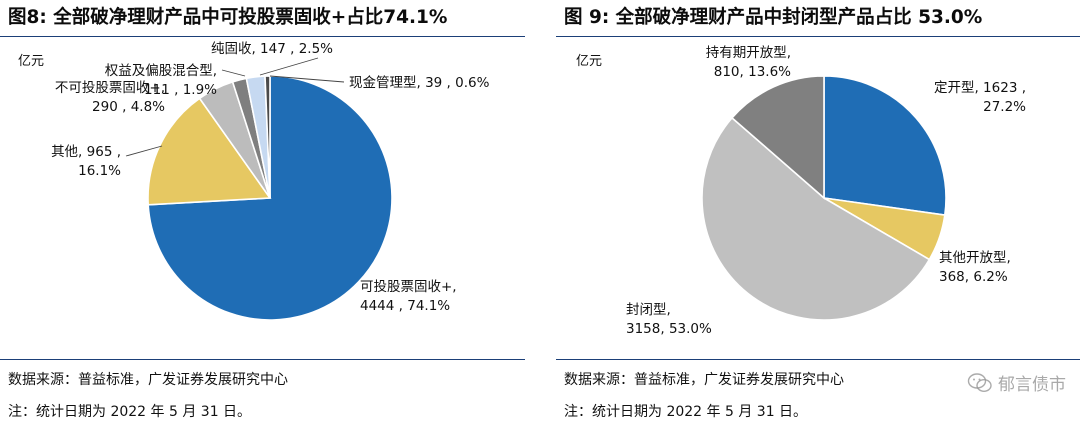  I want to click on fig8-label-4: 权益及偏股混合型, 111 , 1.9%, so click(161, 80).